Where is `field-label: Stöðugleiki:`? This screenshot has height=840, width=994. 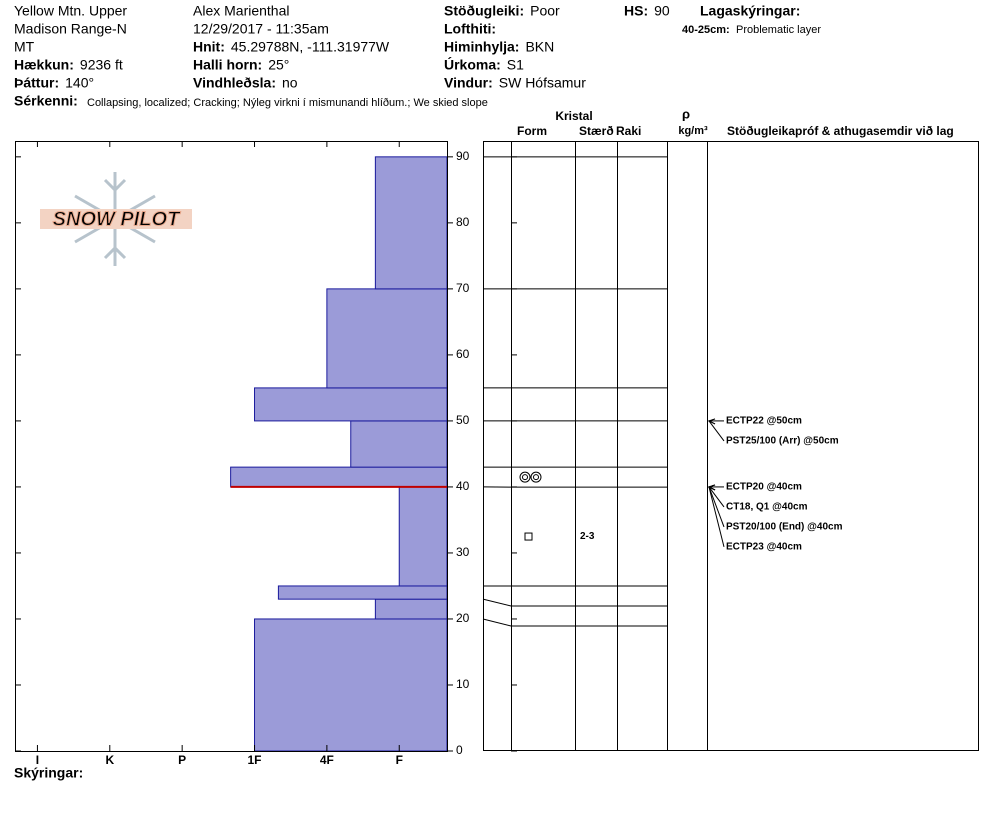
field-label: Stöðugleiki: is located at coordinates (484, 11).